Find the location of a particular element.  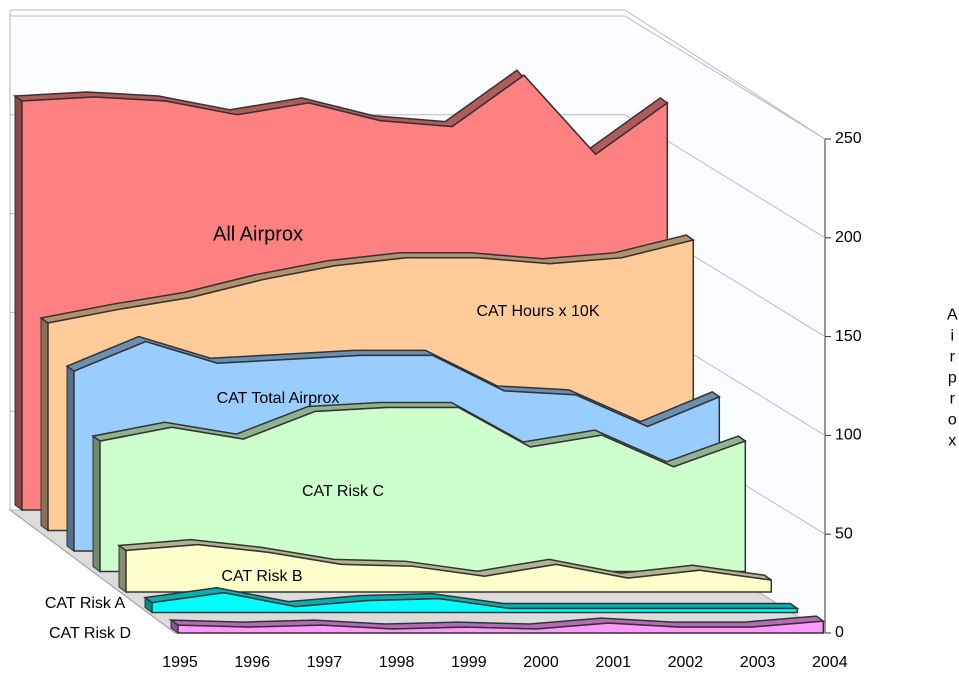

series-label: CAT Risk A is located at coordinates (85, 603).